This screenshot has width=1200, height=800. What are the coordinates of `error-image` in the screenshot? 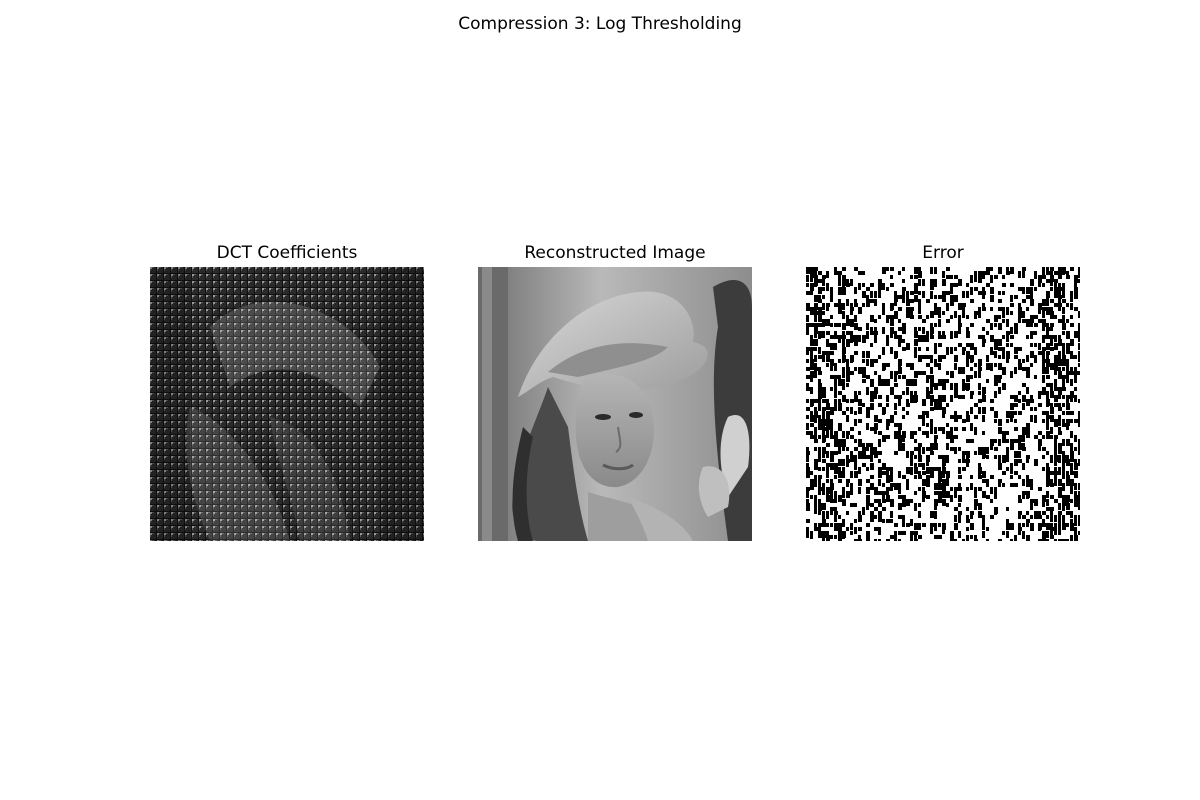 It's located at (943, 404).